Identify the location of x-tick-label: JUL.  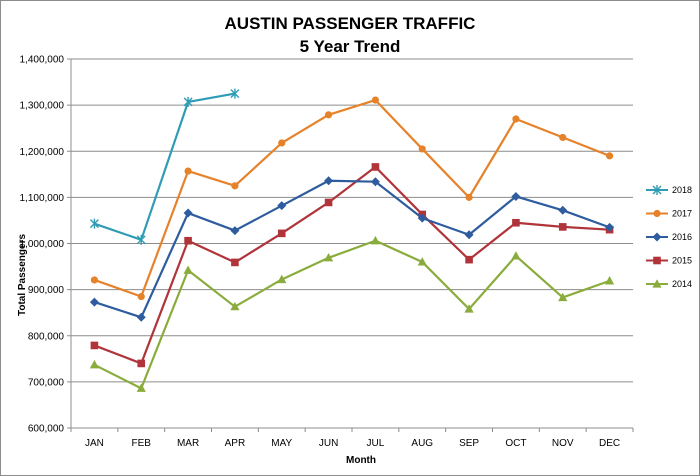
(376, 443).